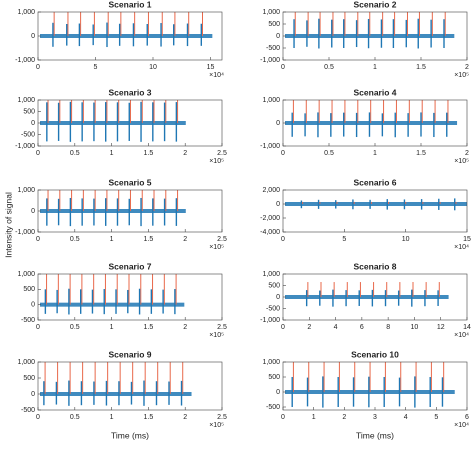 Image resolution: width=474 pixels, height=450 pixels. I want to click on x-tick-label: 5, so click(344, 239).